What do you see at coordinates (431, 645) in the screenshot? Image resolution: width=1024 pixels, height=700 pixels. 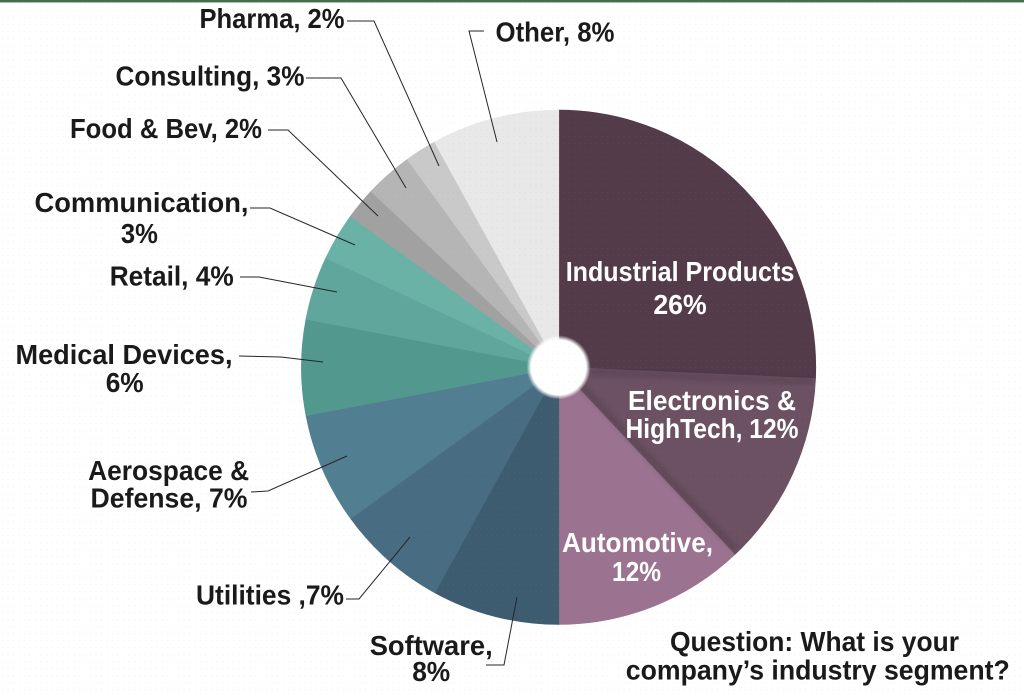 I see `svg-text: Software,` at bounding box center [431, 645].